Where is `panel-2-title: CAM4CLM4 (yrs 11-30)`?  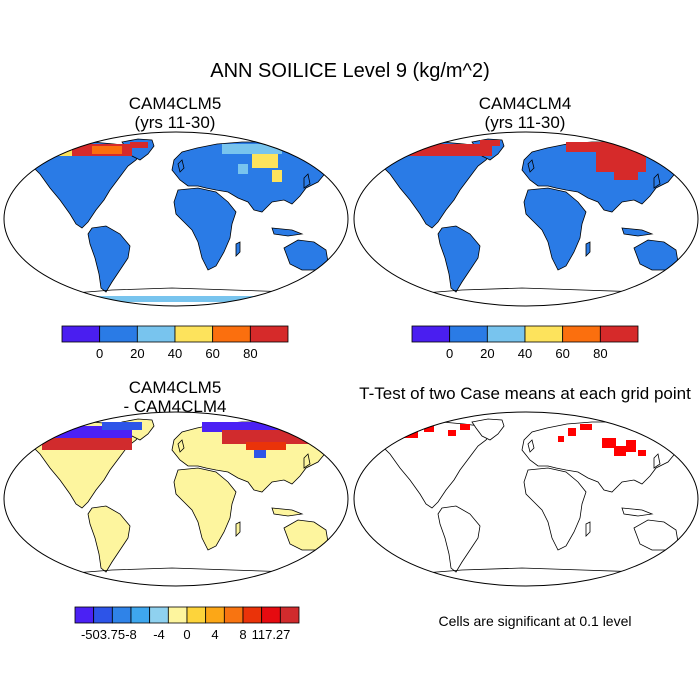
panel-2-title: CAM4CLM4 (yrs 11-30) is located at coordinates (525, 113).